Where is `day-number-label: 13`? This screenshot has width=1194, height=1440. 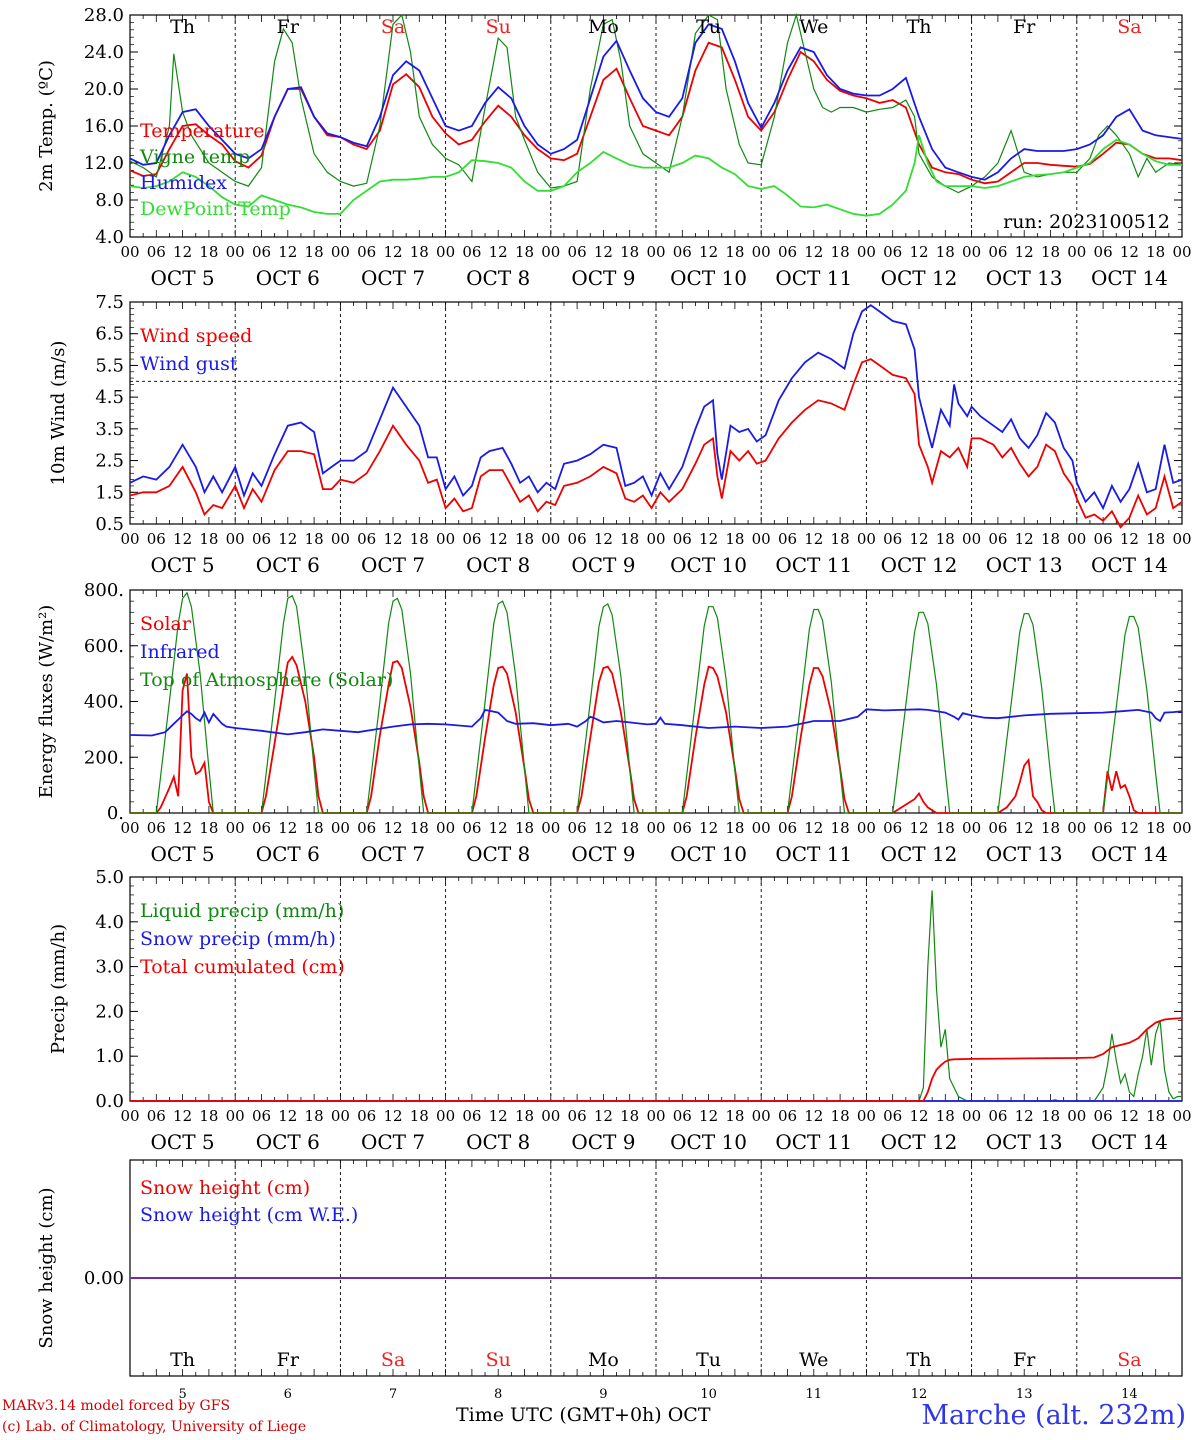
day-number-label: 13 is located at coordinates (1024, 1394).